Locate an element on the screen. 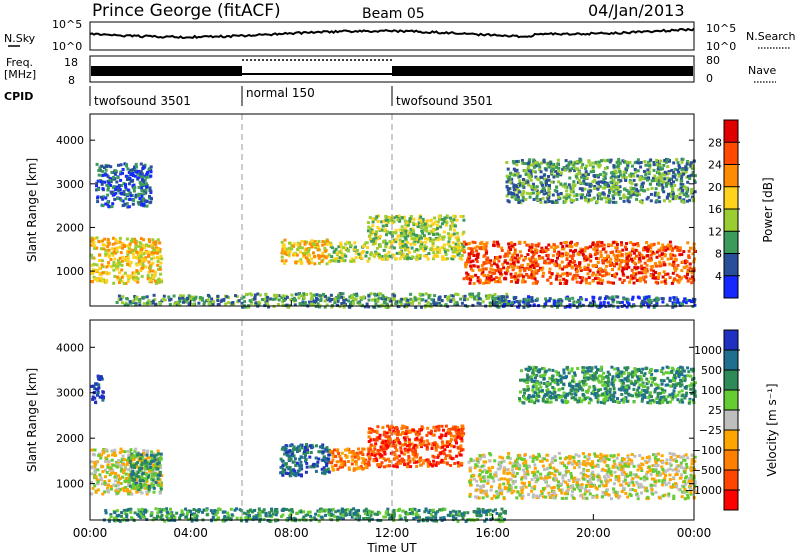 This screenshot has width=800, height=559. nave-label: Nave is located at coordinates (762, 70).